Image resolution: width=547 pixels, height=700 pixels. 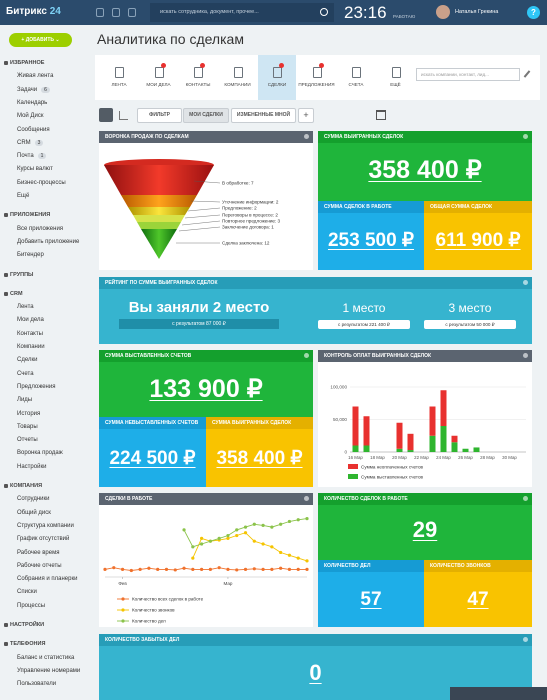 What do you see at coordinates (41, 183) in the screenshot?
I see `sidebar-item: Бизнес-процессы` at bounding box center [41, 183].